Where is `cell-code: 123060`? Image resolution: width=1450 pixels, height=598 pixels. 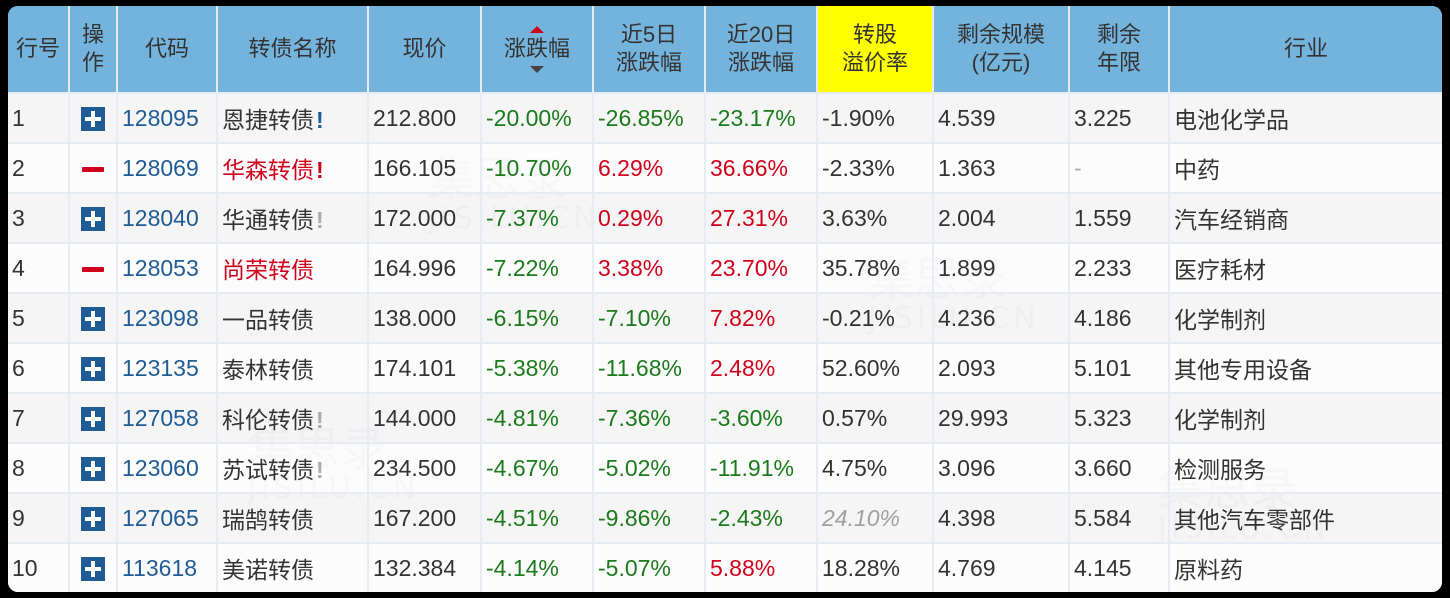 cell-code: 123060 is located at coordinates (167, 468).